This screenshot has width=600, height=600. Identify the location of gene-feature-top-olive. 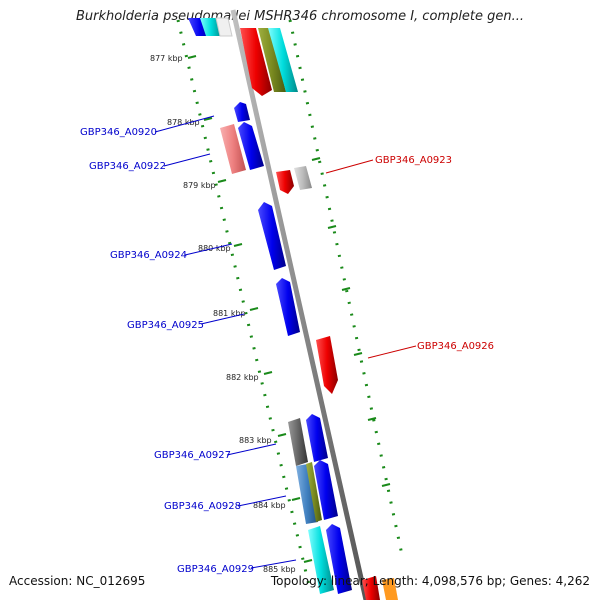
(272, 60).